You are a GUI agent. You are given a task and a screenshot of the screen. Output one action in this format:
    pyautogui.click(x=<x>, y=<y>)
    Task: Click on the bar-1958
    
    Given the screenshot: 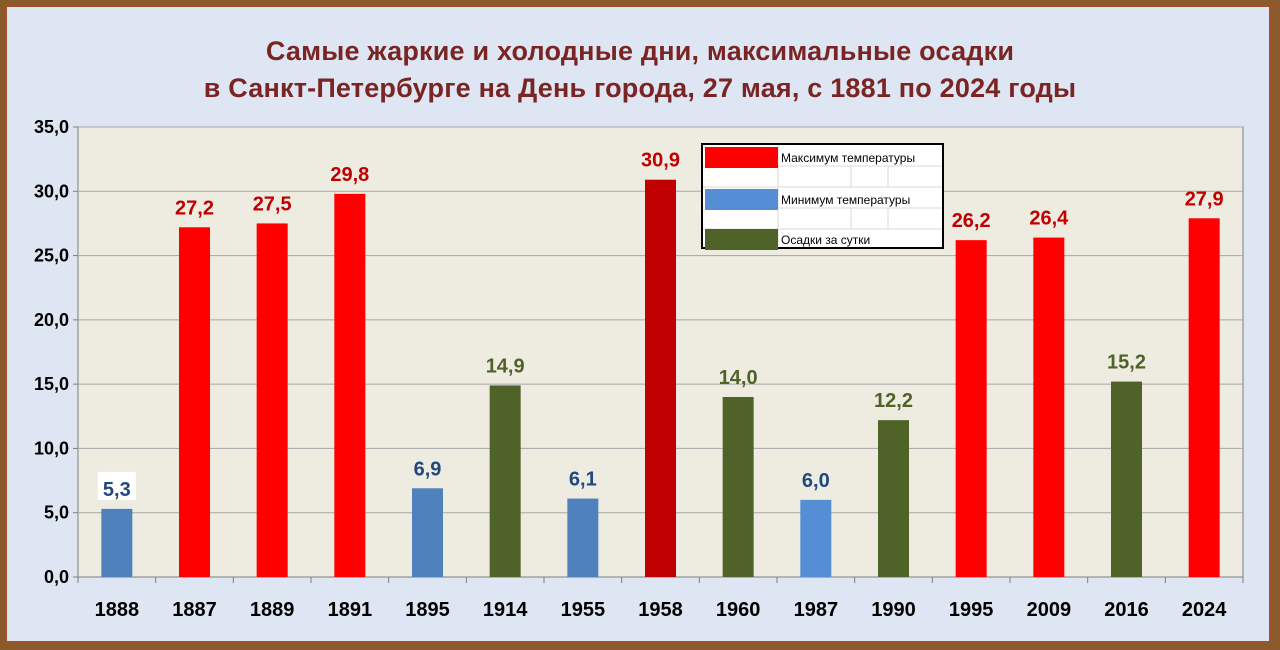 What is the action you would take?
    pyautogui.click(x=660, y=378)
    